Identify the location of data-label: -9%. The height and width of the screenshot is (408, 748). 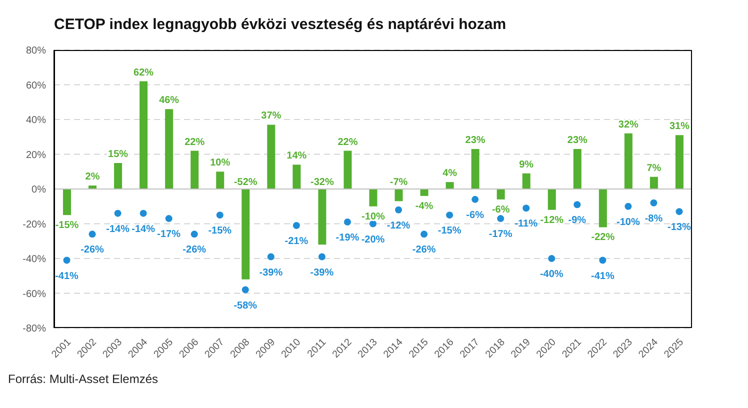
(577, 220).